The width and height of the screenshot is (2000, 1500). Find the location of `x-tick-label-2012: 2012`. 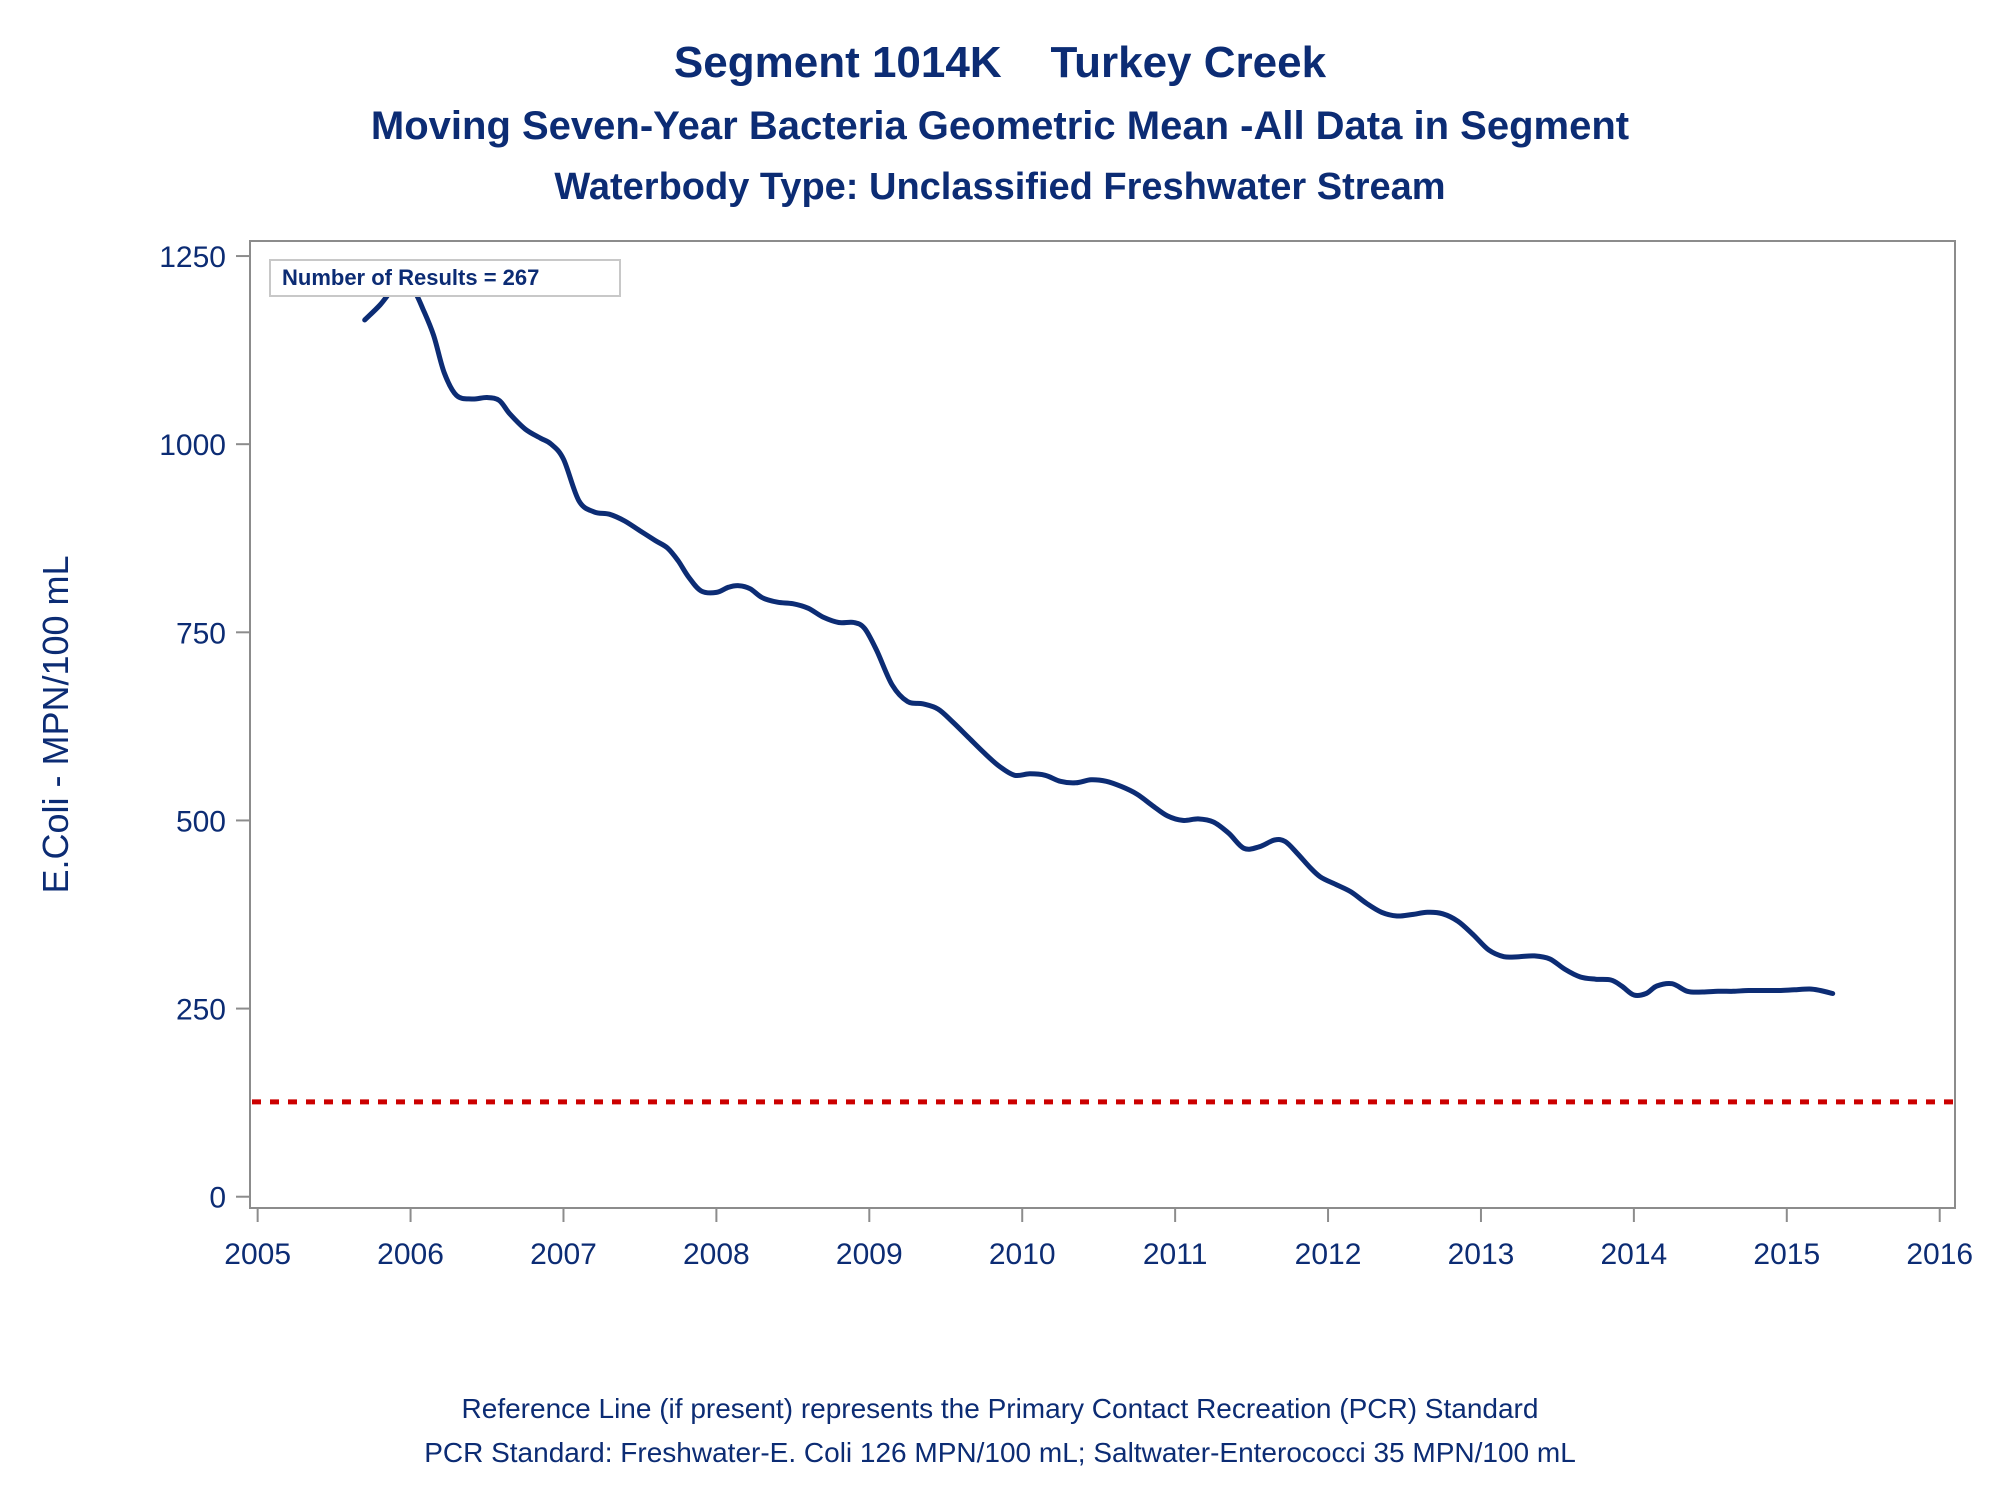

x-tick-label-2012: 2012 is located at coordinates (1328, 1254).